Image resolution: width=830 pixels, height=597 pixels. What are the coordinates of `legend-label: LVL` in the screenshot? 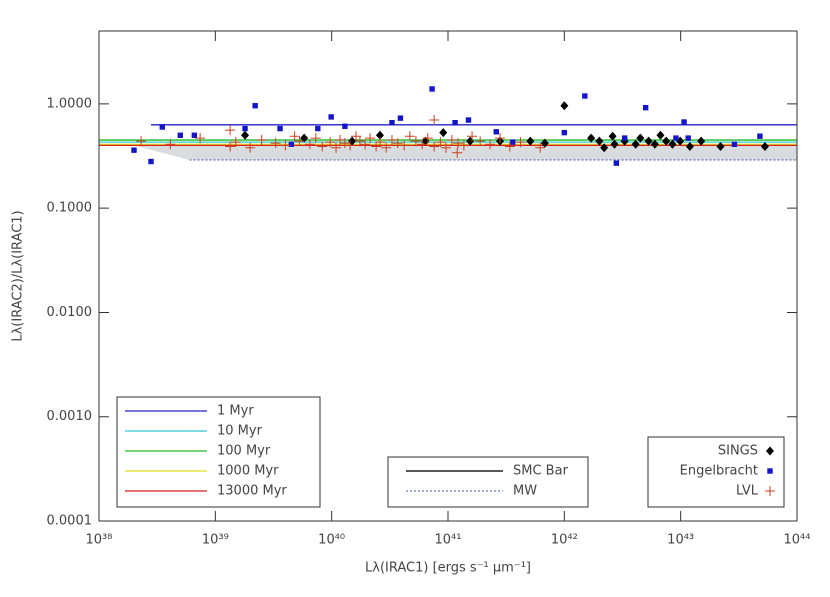 It's located at (747, 491).